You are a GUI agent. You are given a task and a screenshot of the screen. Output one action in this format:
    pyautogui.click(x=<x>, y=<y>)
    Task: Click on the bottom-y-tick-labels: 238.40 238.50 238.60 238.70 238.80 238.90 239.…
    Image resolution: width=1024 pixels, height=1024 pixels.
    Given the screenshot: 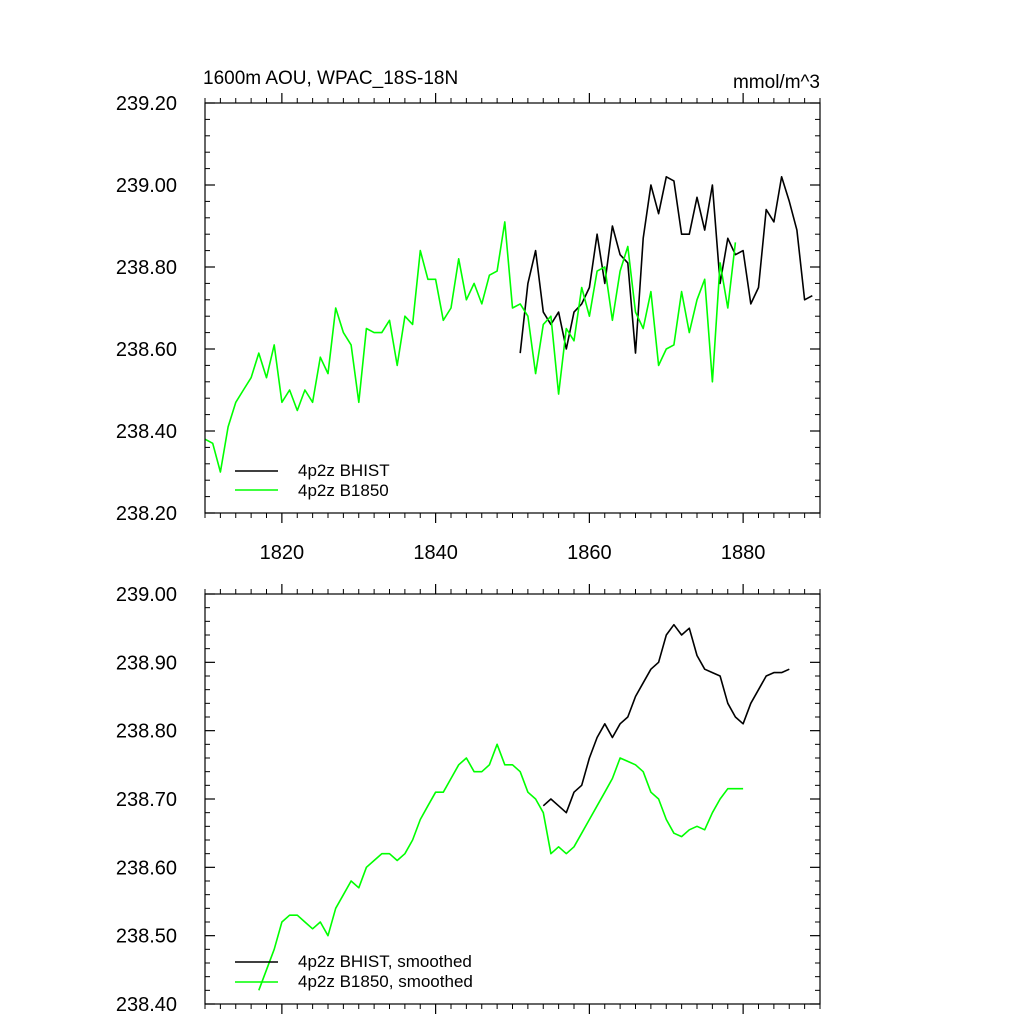 What is the action you would take?
    pyautogui.click(x=146, y=800)
    